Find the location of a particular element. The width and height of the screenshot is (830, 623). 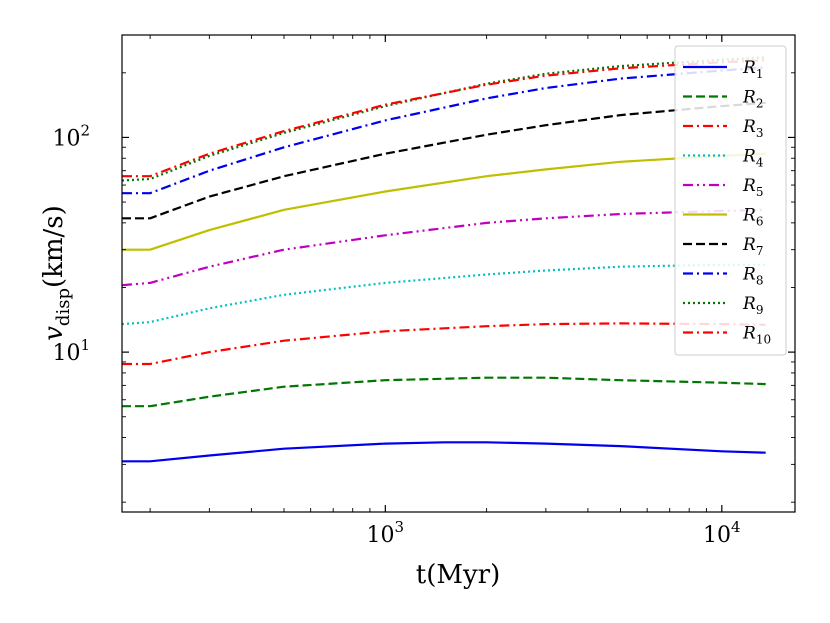

y-tick-label-1: 10² is located at coordinates (71, 136).